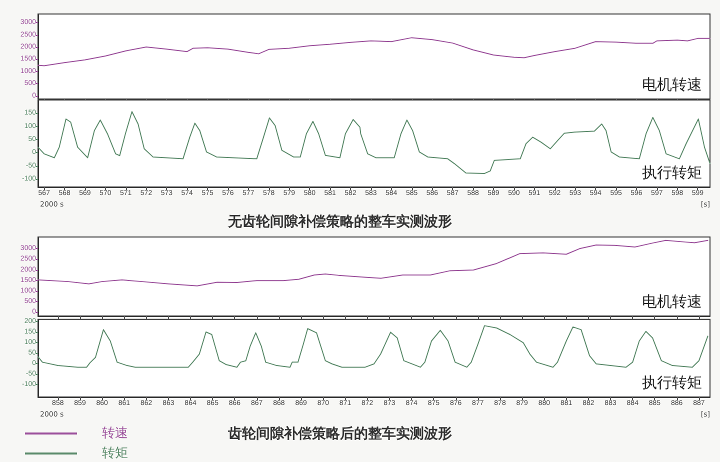 The width and height of the screenshot is (720, 462). I want to click on legend-label: 转矩, so click(115, 453).